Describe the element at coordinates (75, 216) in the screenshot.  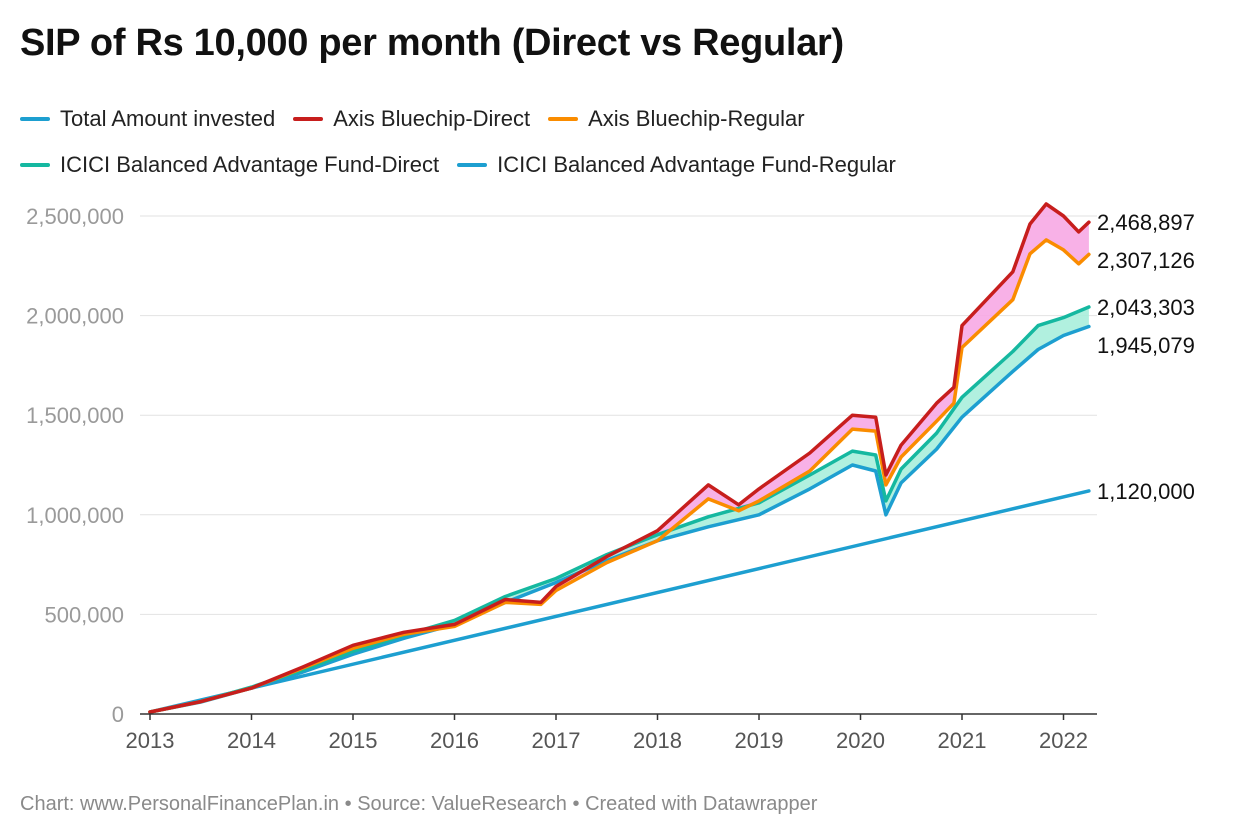
I see `y-tick-label: 2,500,000` at that location.